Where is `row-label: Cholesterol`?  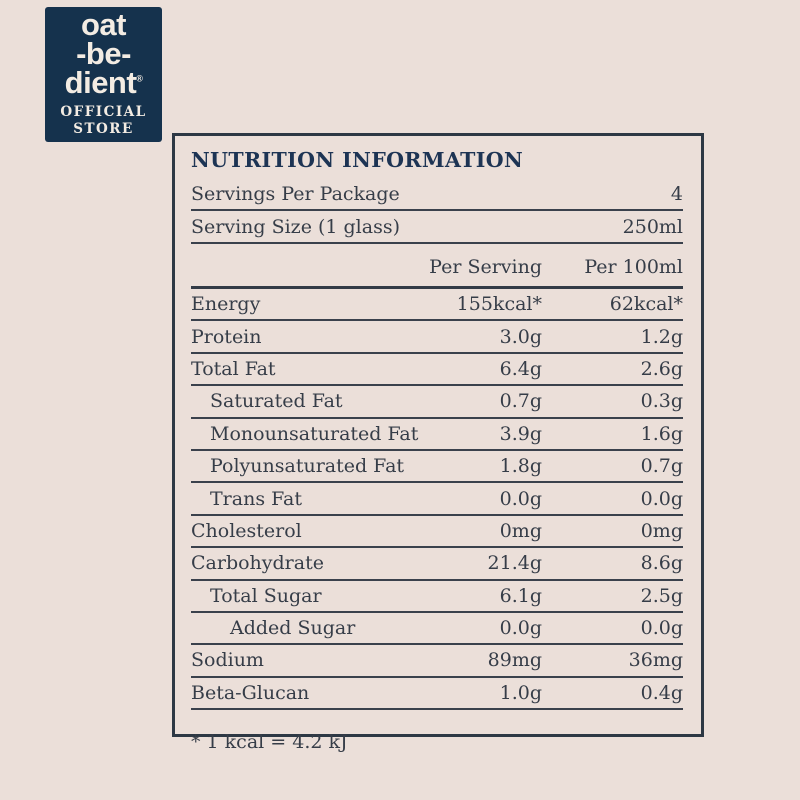 row-label: Cholesterol is located at coordinates (246, 530).